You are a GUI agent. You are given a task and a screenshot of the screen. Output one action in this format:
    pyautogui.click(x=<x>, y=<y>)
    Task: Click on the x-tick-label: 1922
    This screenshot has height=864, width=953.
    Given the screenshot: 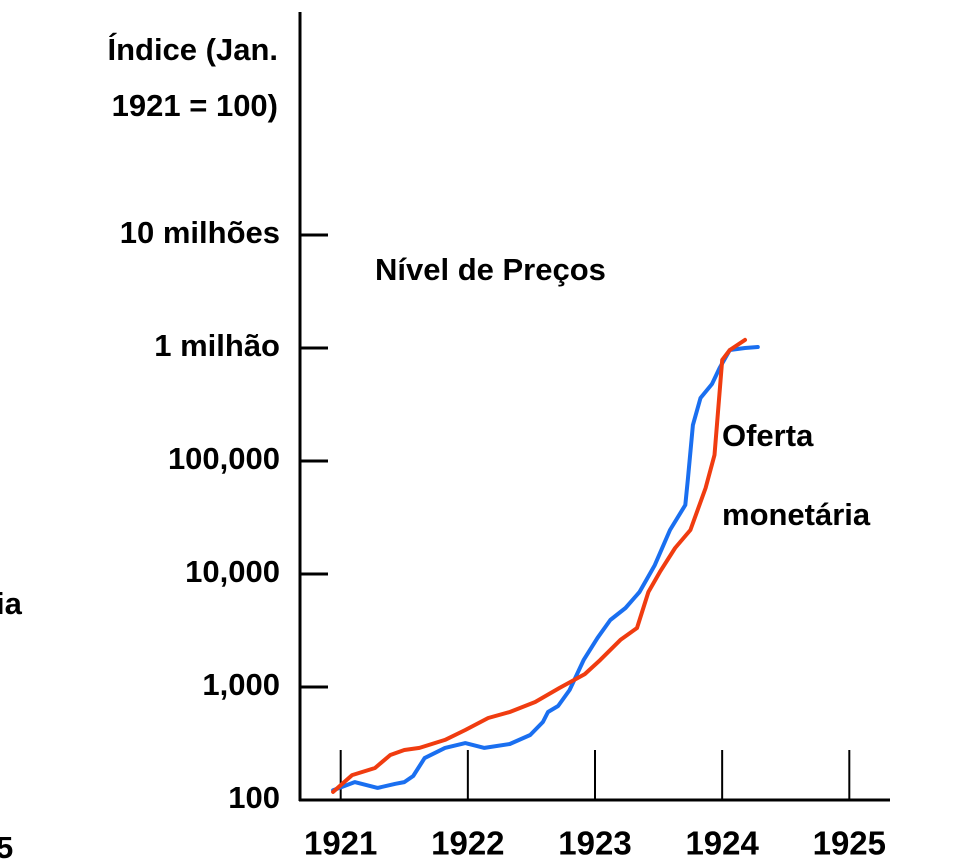 What is the action you would take?
    pyautogui.click(x=467, y=843)
    